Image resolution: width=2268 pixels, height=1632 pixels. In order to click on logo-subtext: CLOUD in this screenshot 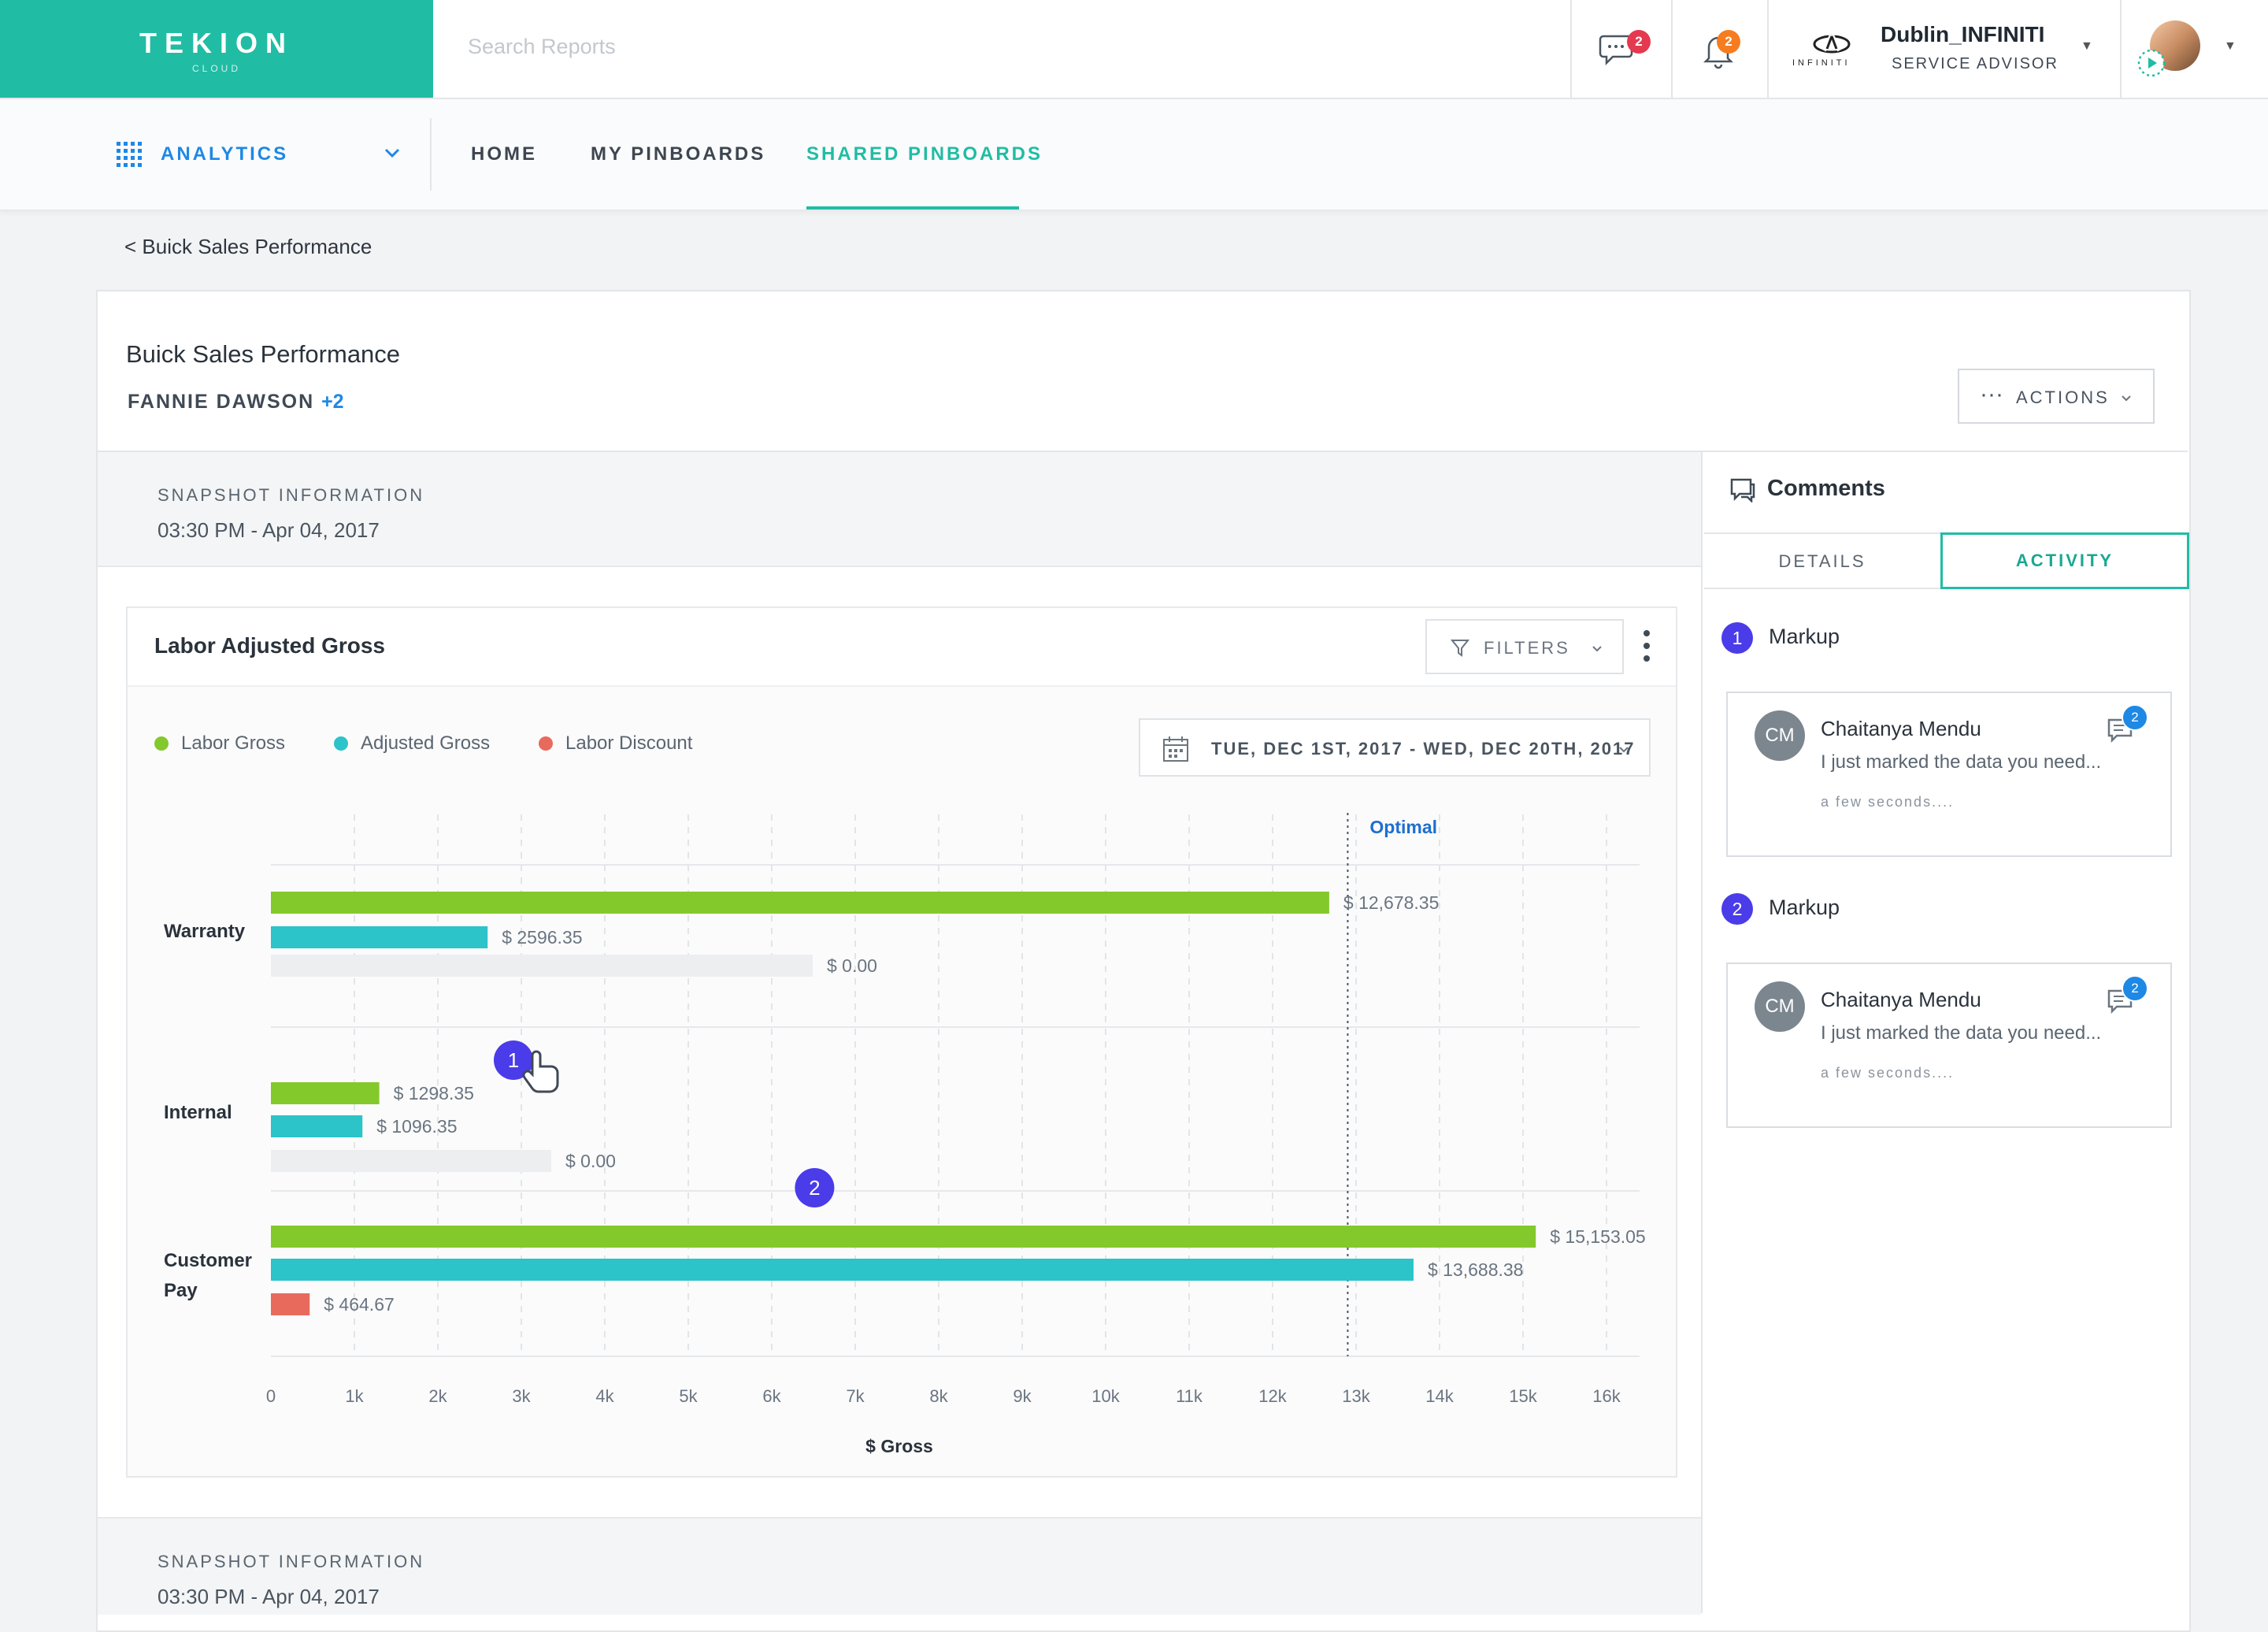, I will do `click(216, 68)`.